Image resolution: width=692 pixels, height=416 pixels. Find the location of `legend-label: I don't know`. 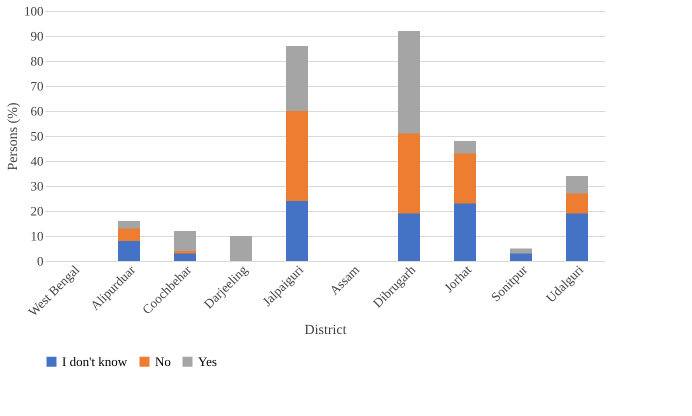

legend-label: I don't know is located at coordinates (95, 361).